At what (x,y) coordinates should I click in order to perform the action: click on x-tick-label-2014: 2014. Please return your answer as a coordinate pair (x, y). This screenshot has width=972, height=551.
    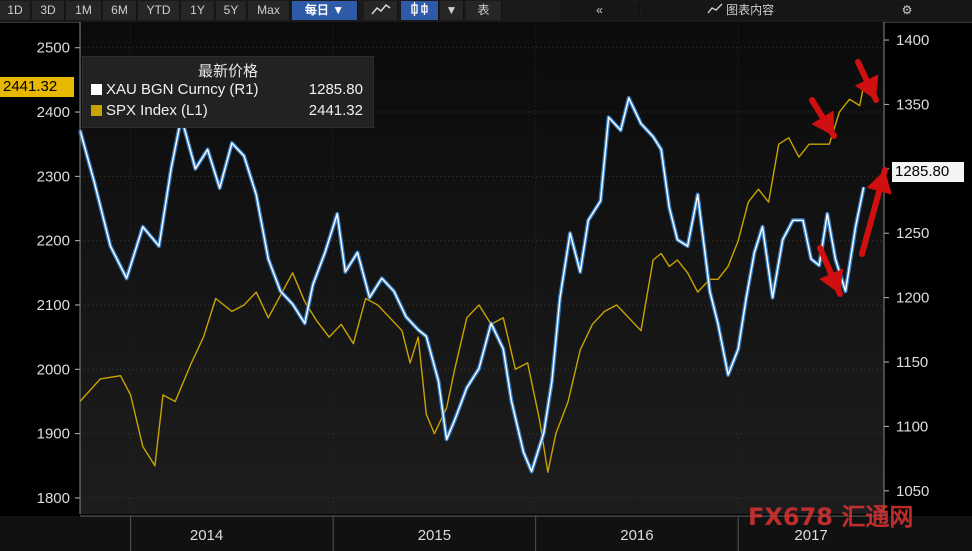
    Looking at the image, I should click on (206, 535).